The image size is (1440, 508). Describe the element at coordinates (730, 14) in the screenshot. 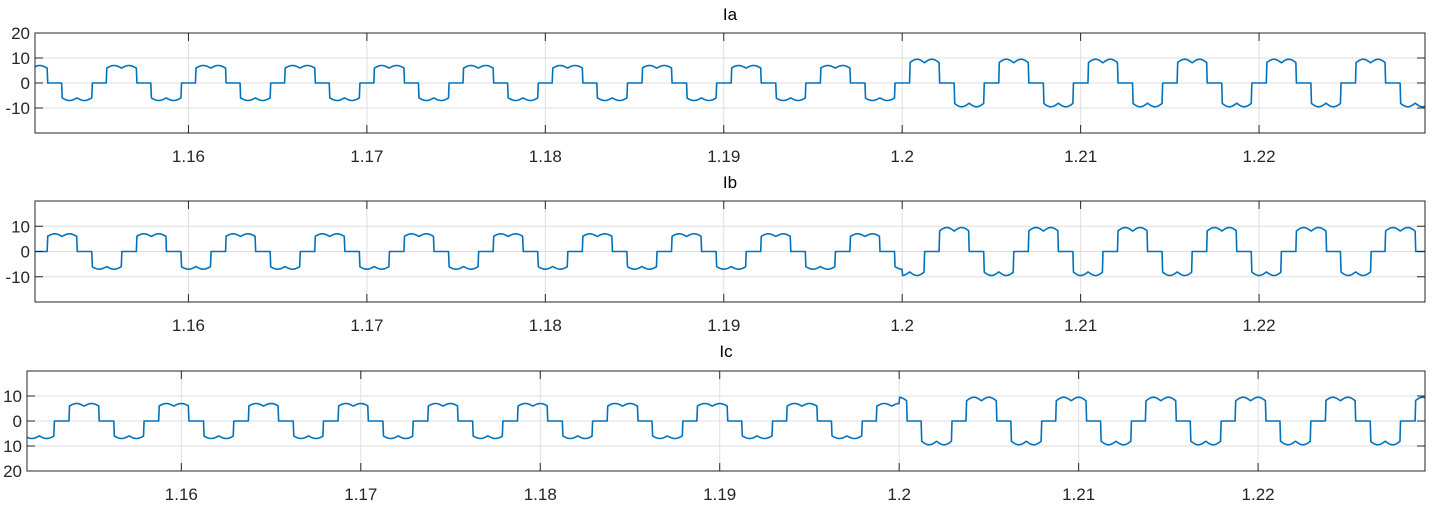

I see `plot-title: Ia` at that location.